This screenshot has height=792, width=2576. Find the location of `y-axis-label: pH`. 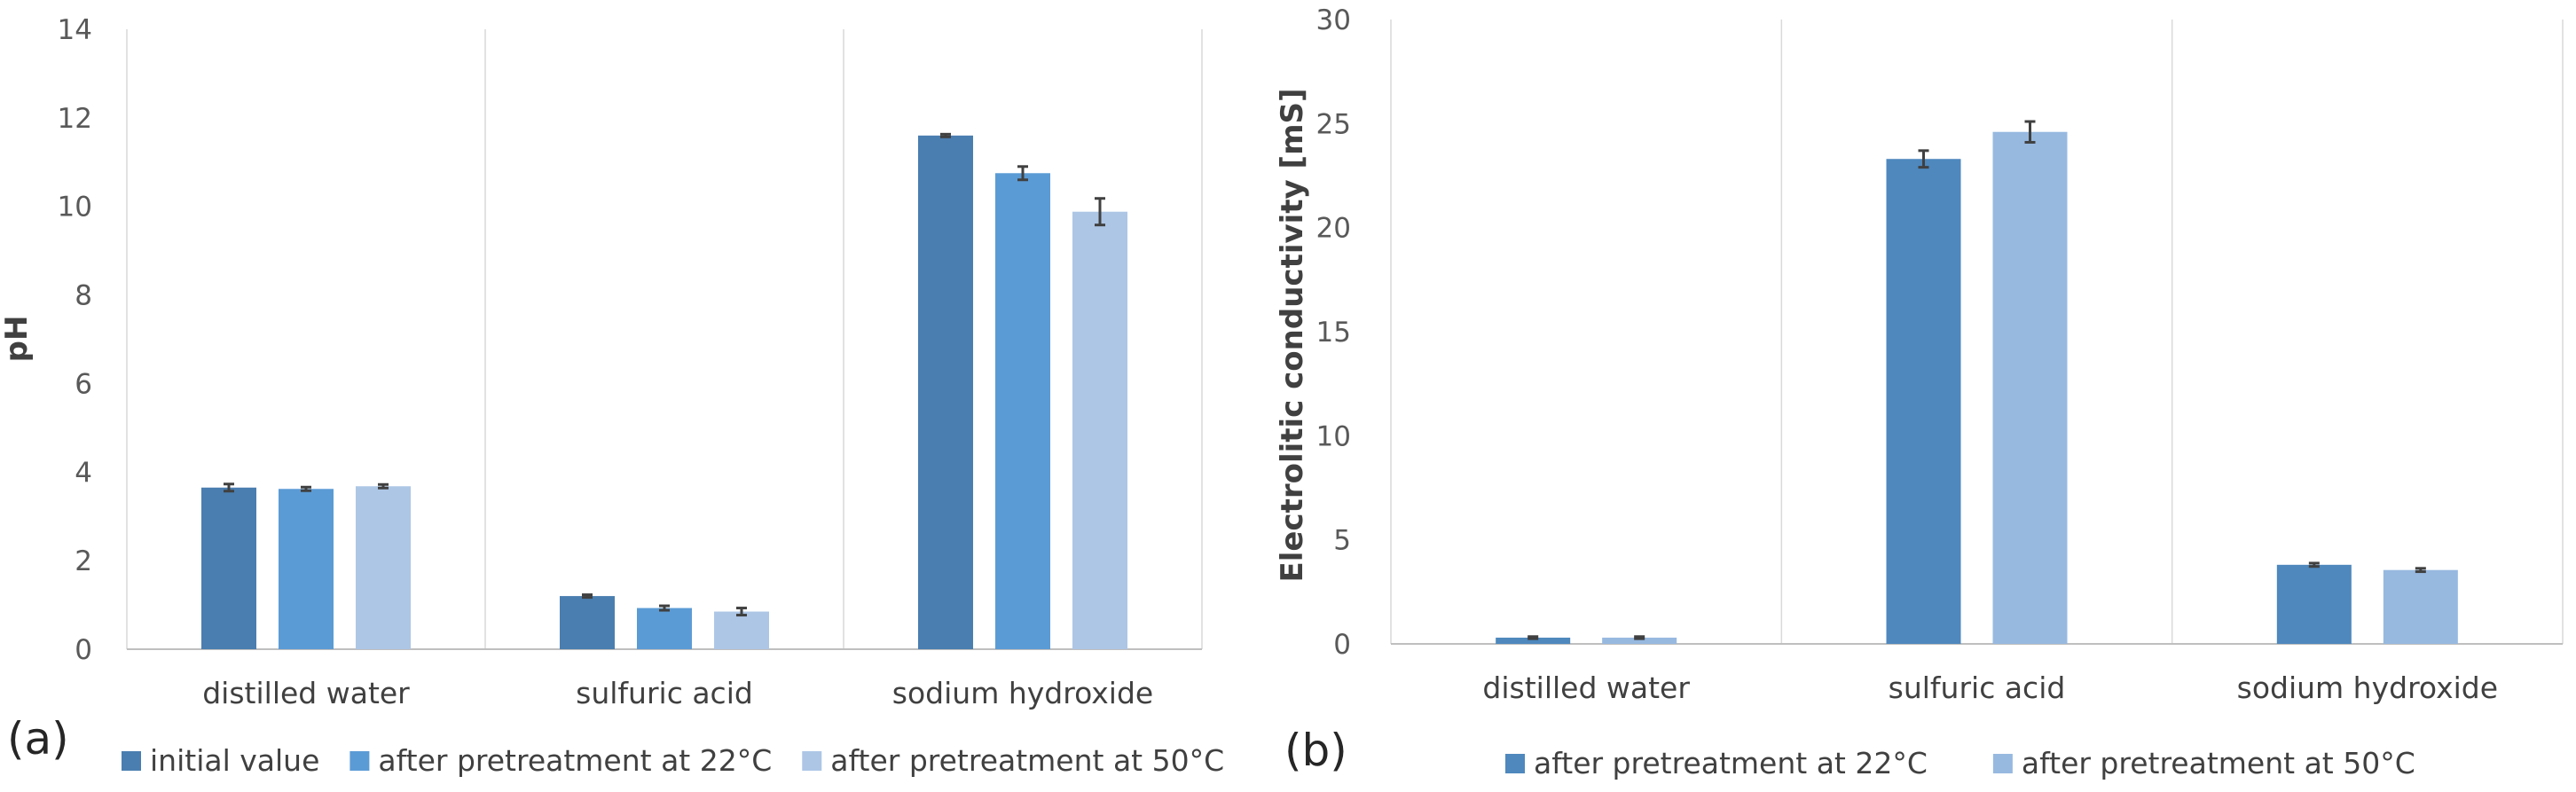

y-axis-label: pH is located at coordinates (17, 340).